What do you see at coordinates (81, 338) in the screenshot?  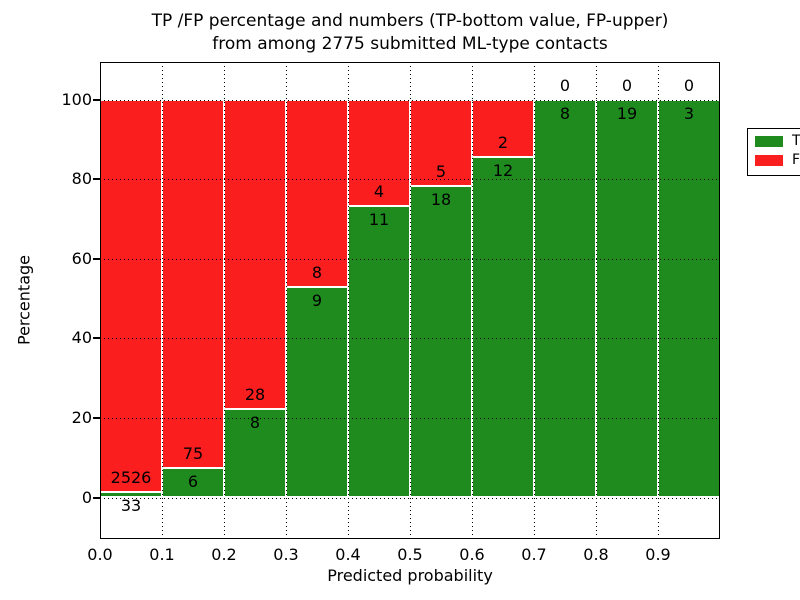 I see `y-tick-label: 40` at bounding box center [81, 338].